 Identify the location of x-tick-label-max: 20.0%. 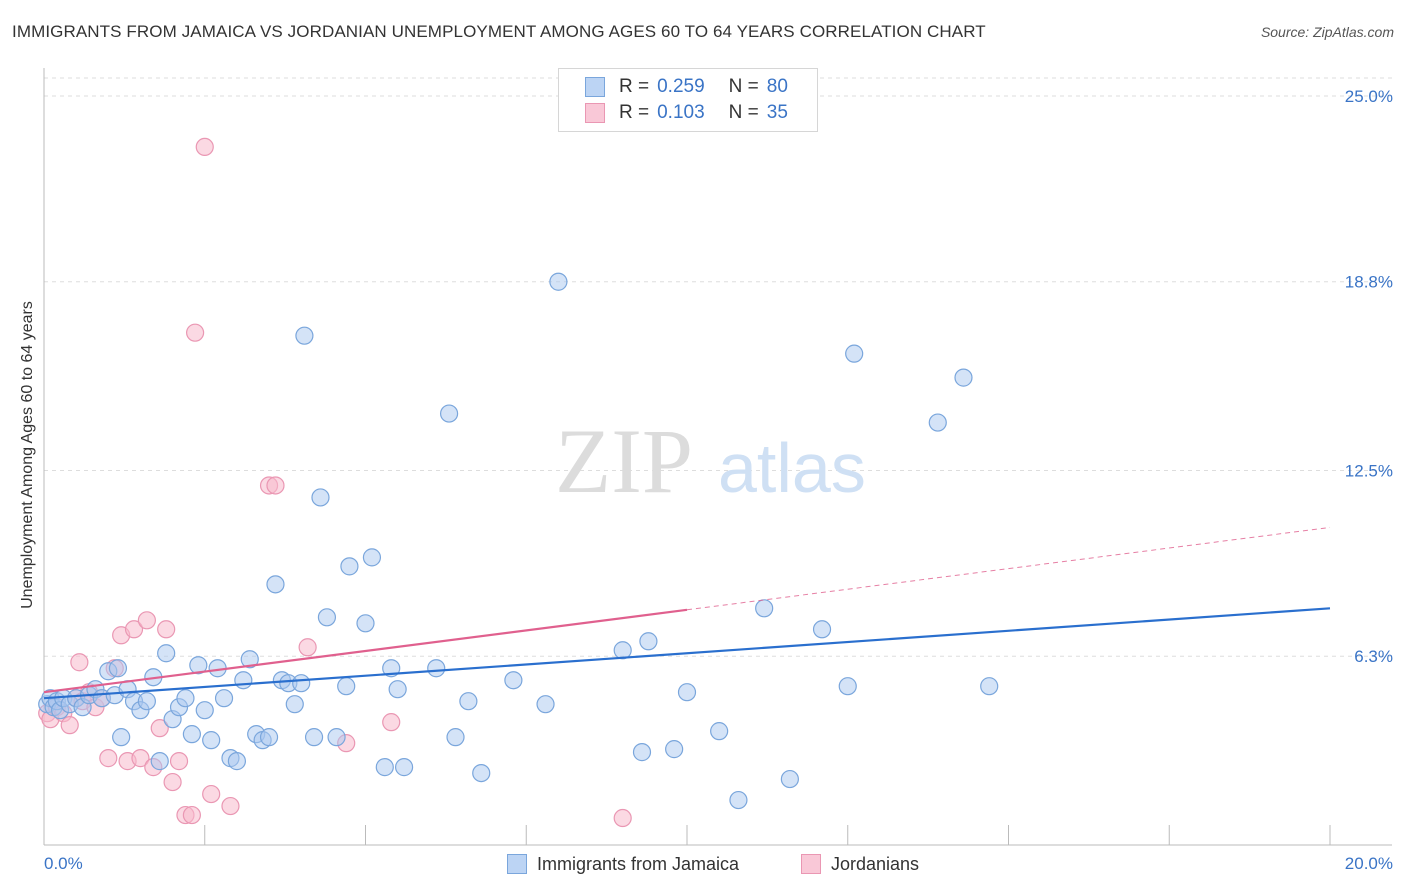
(1369, 863).